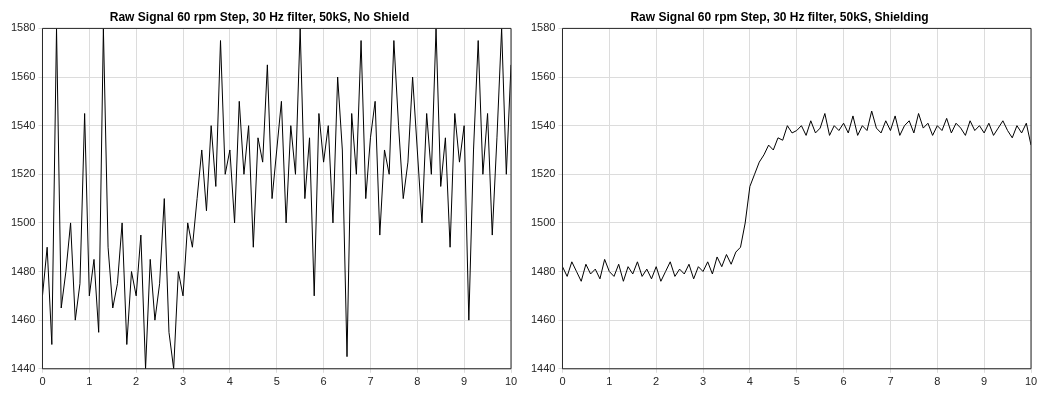 The width and height of the screenshot is (1051, 402). What do you see at coordinates (779, 16) in the screenshot?
I see `chart-title: Raw Signal 60 rpm Step, 30 Hz filter, 50kS, Shielding` at bounding box center [779, 16].